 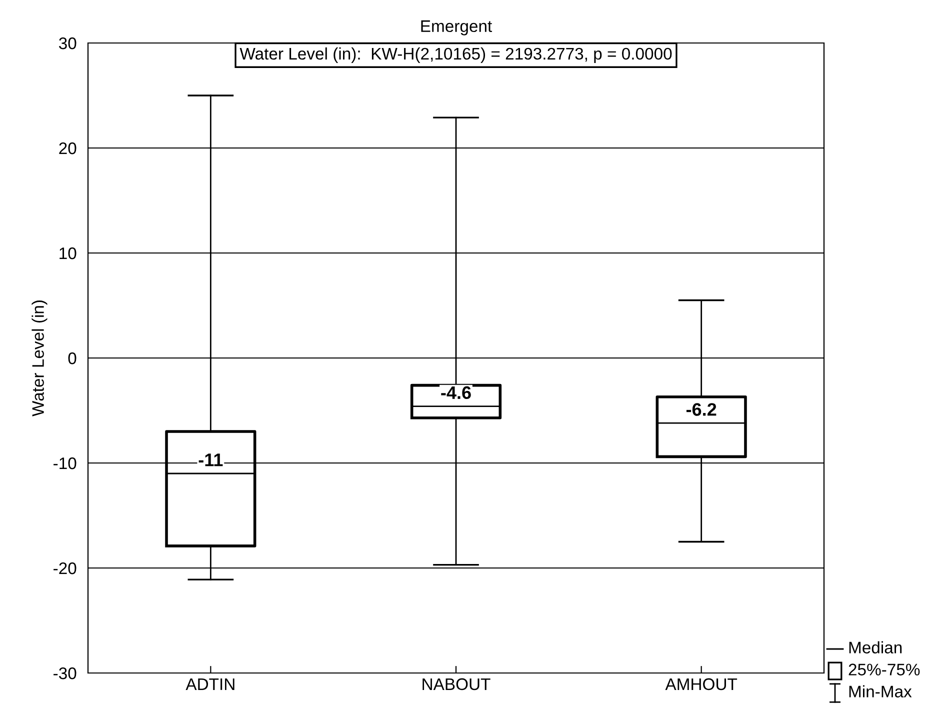 I want to click on text: 25%-75%, so click(x=884, y=670).